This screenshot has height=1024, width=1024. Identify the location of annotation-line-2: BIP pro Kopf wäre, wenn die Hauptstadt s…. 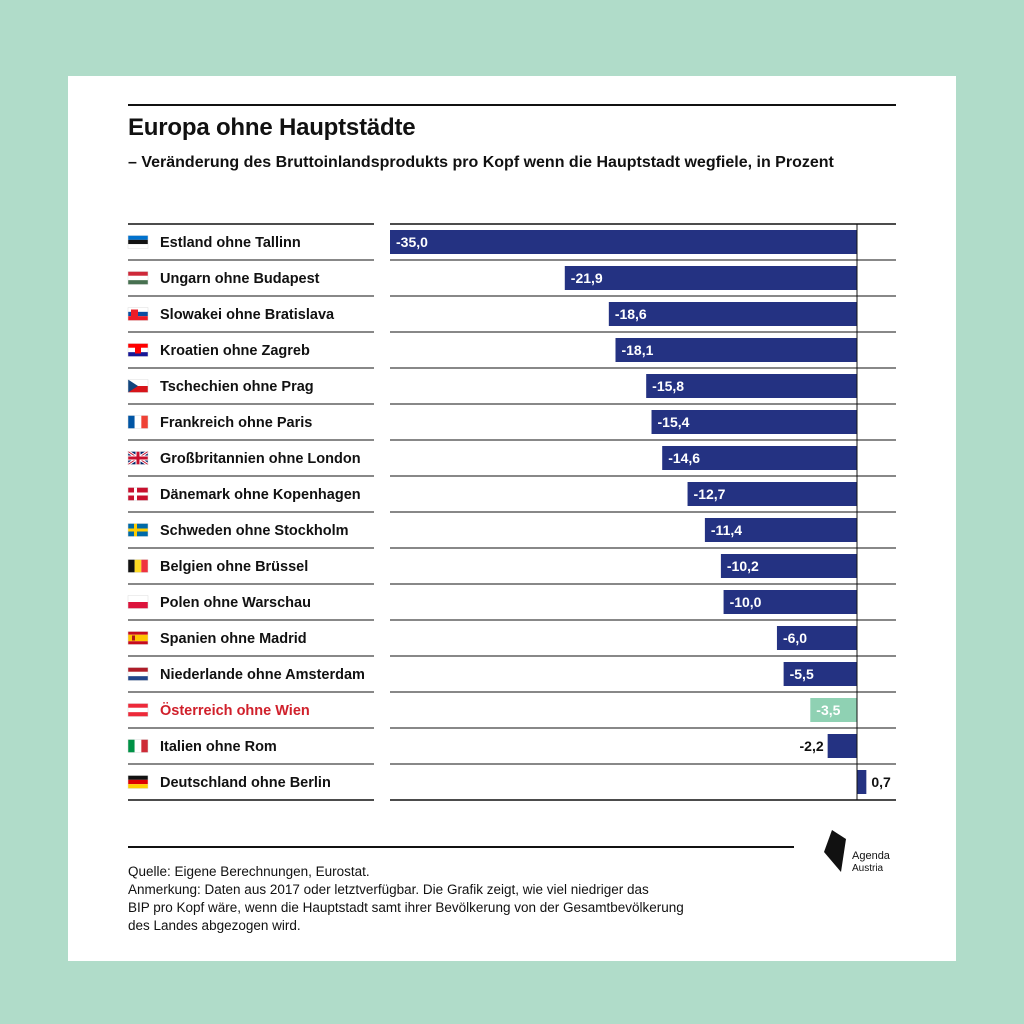
(406, 907).